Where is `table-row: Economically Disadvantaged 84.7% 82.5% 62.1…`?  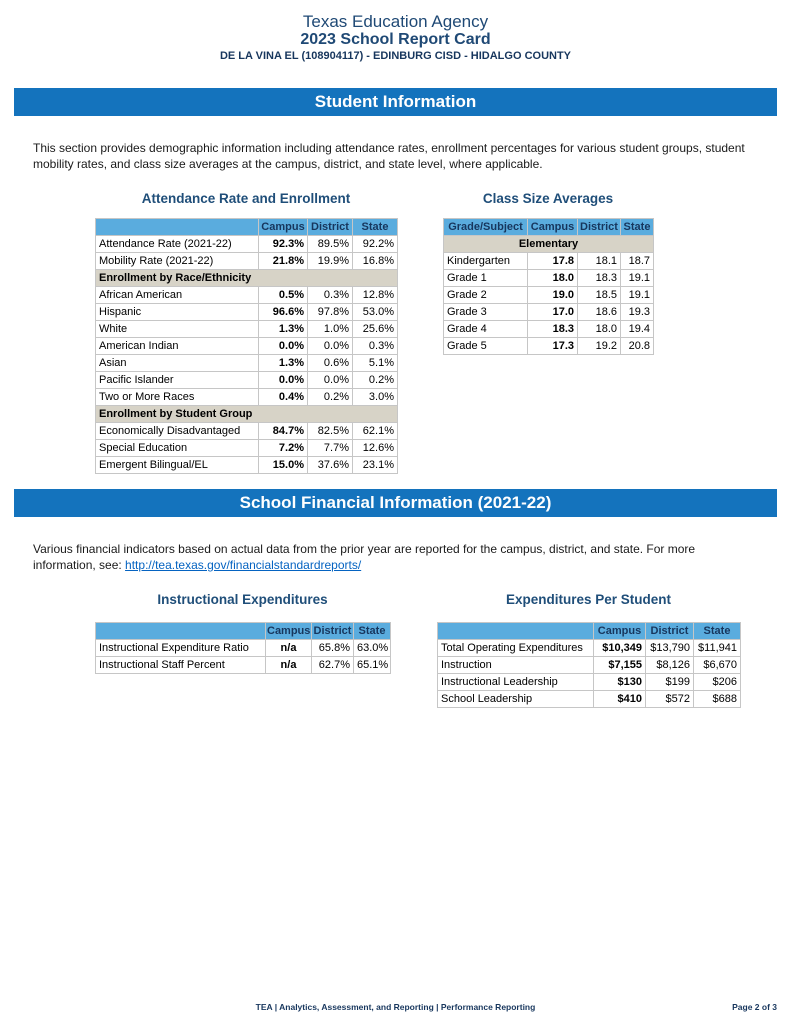
table-row: Economically Disadvantaged 84.7% 82.5% 62.1… is located at coordinates (246, 431).